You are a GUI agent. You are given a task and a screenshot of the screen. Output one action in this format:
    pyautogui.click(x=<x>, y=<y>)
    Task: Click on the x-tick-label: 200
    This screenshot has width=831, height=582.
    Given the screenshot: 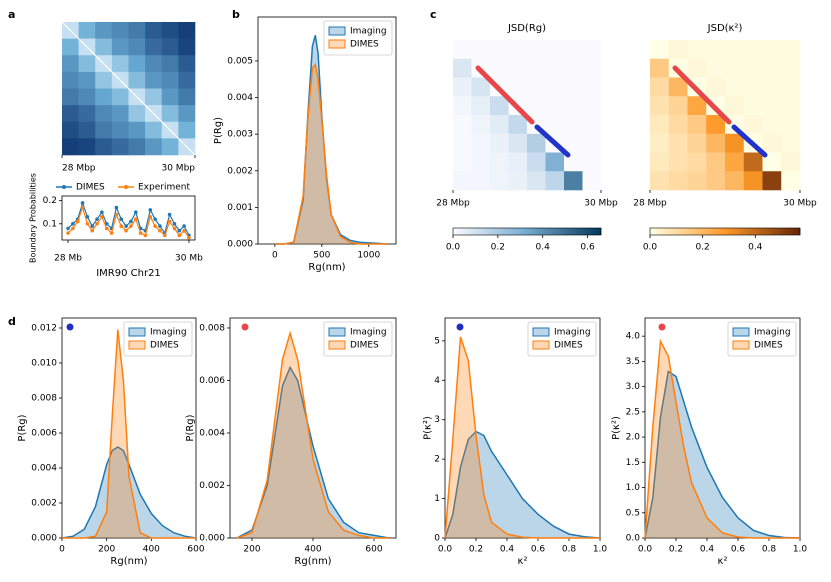 What is the action you would take?
    pyautogui.click(x=106, y=550)
    